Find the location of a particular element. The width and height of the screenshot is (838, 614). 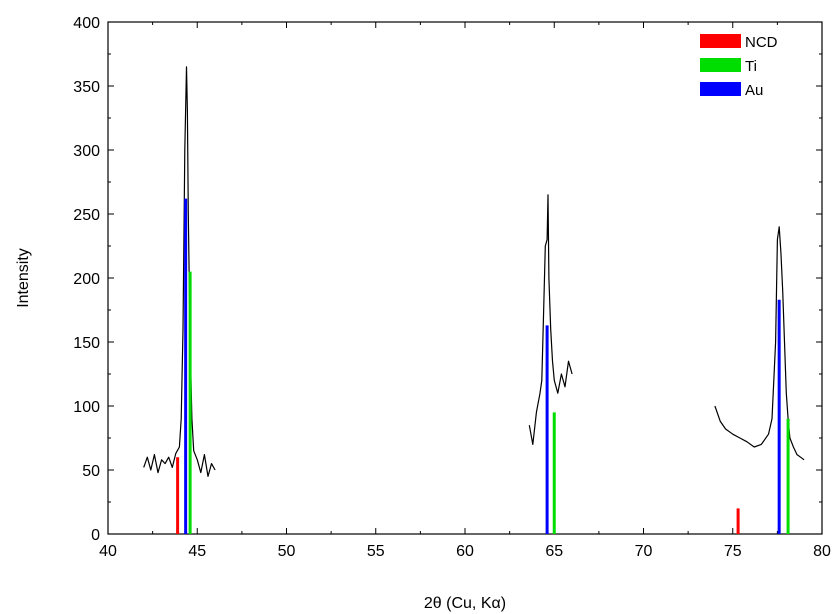

legend-swatch-ncd is located at coordinates (720, 41).